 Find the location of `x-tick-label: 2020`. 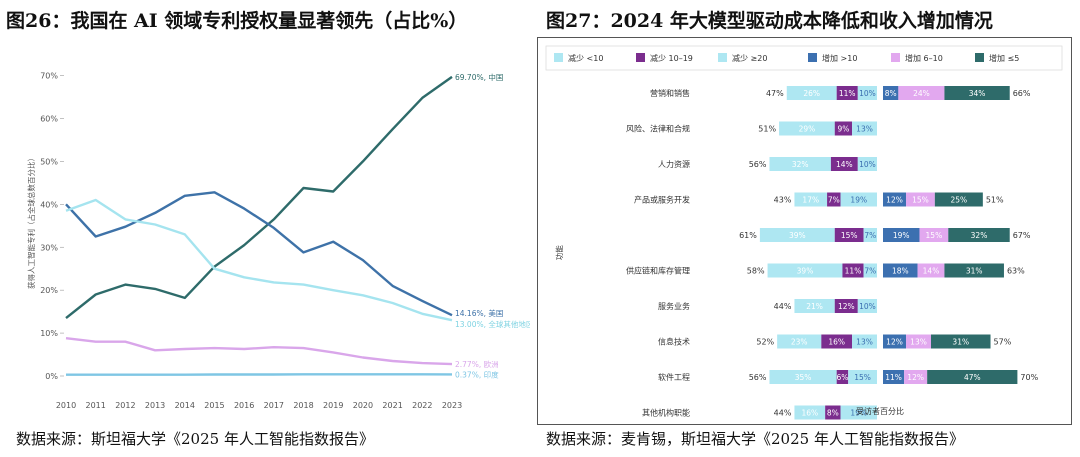

x-tick-label: 2020 is located at coordinates (363, 405).